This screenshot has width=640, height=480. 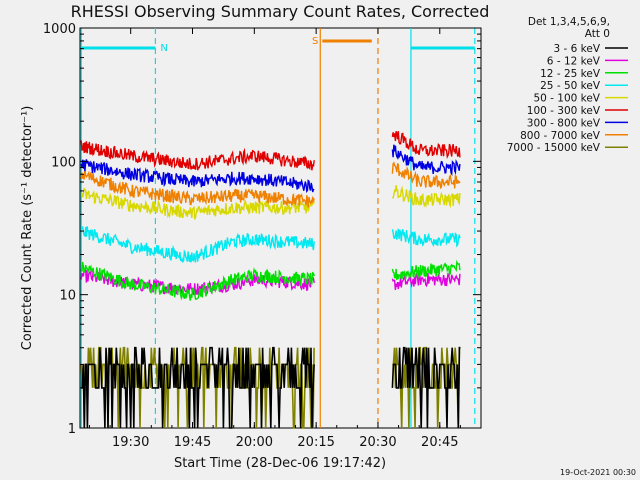 I want to click on legend-label-5: 100 - 300 keV, so click(x=564, y=111).